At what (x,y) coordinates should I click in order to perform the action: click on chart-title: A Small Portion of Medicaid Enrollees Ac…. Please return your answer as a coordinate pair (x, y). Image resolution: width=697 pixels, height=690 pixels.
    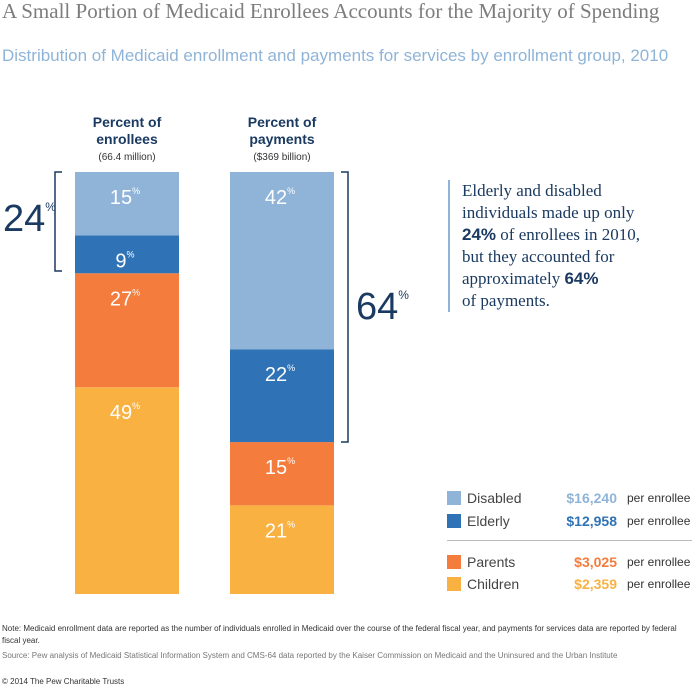
    Looking at the image, I should click on (331, 11).